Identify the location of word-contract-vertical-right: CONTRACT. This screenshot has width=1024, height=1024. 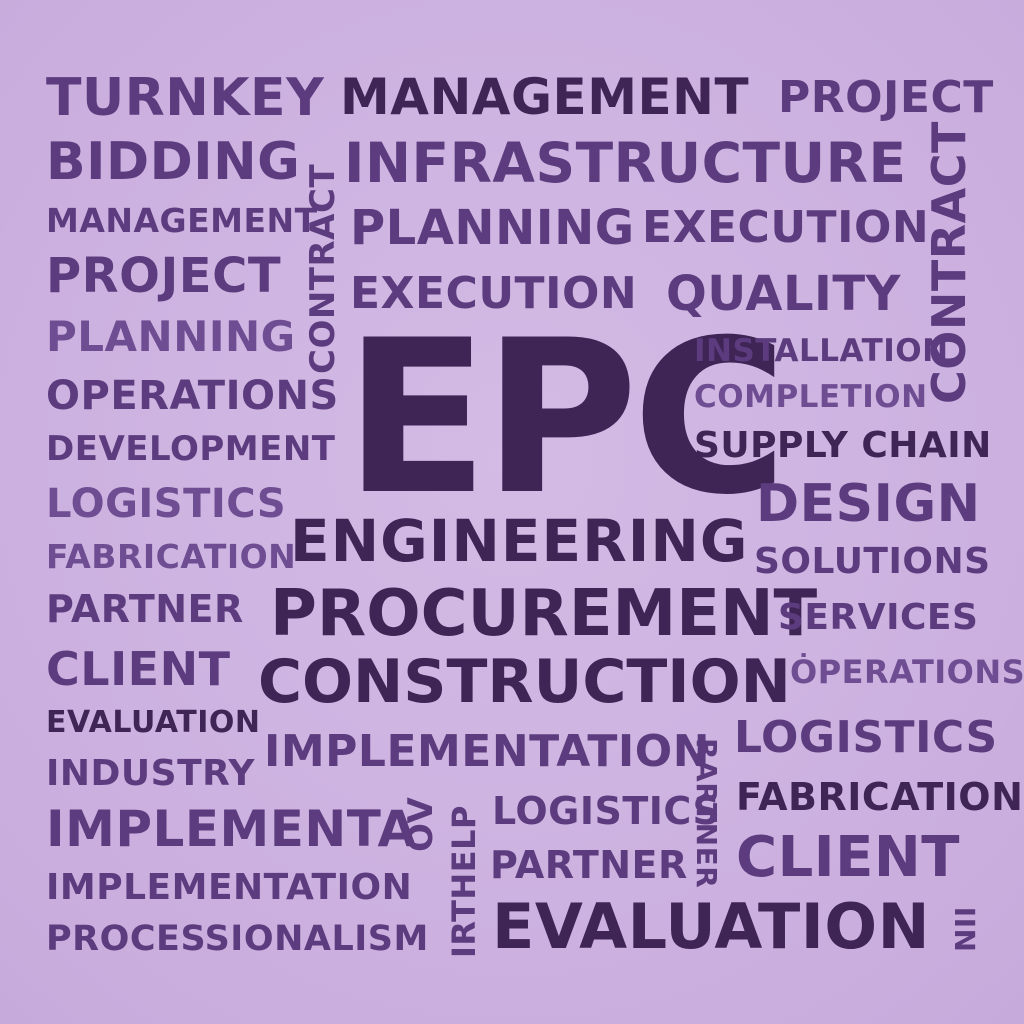
(949, 262).